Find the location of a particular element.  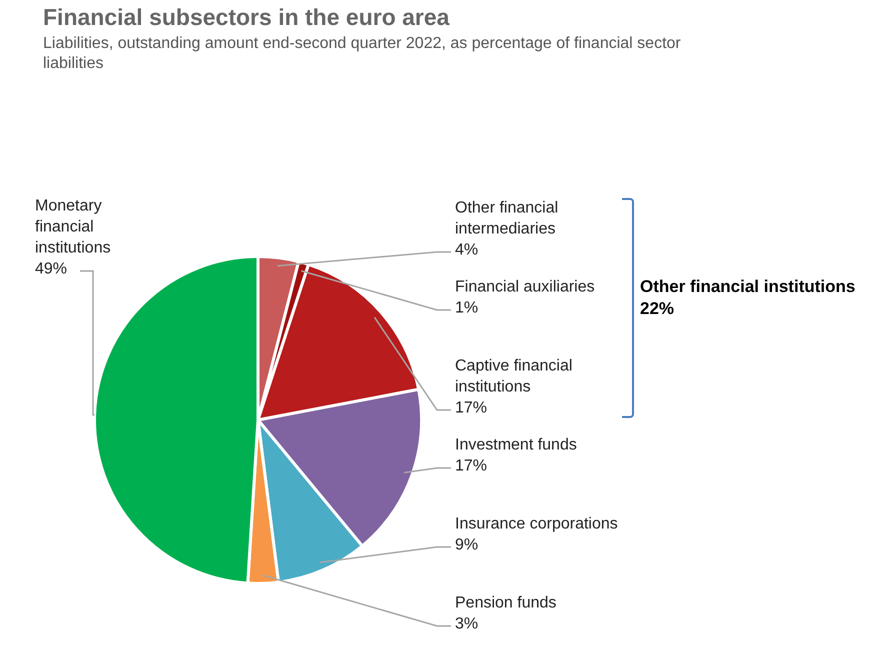

slice-label: Insurance corporations is located at coordinates (536, 523).